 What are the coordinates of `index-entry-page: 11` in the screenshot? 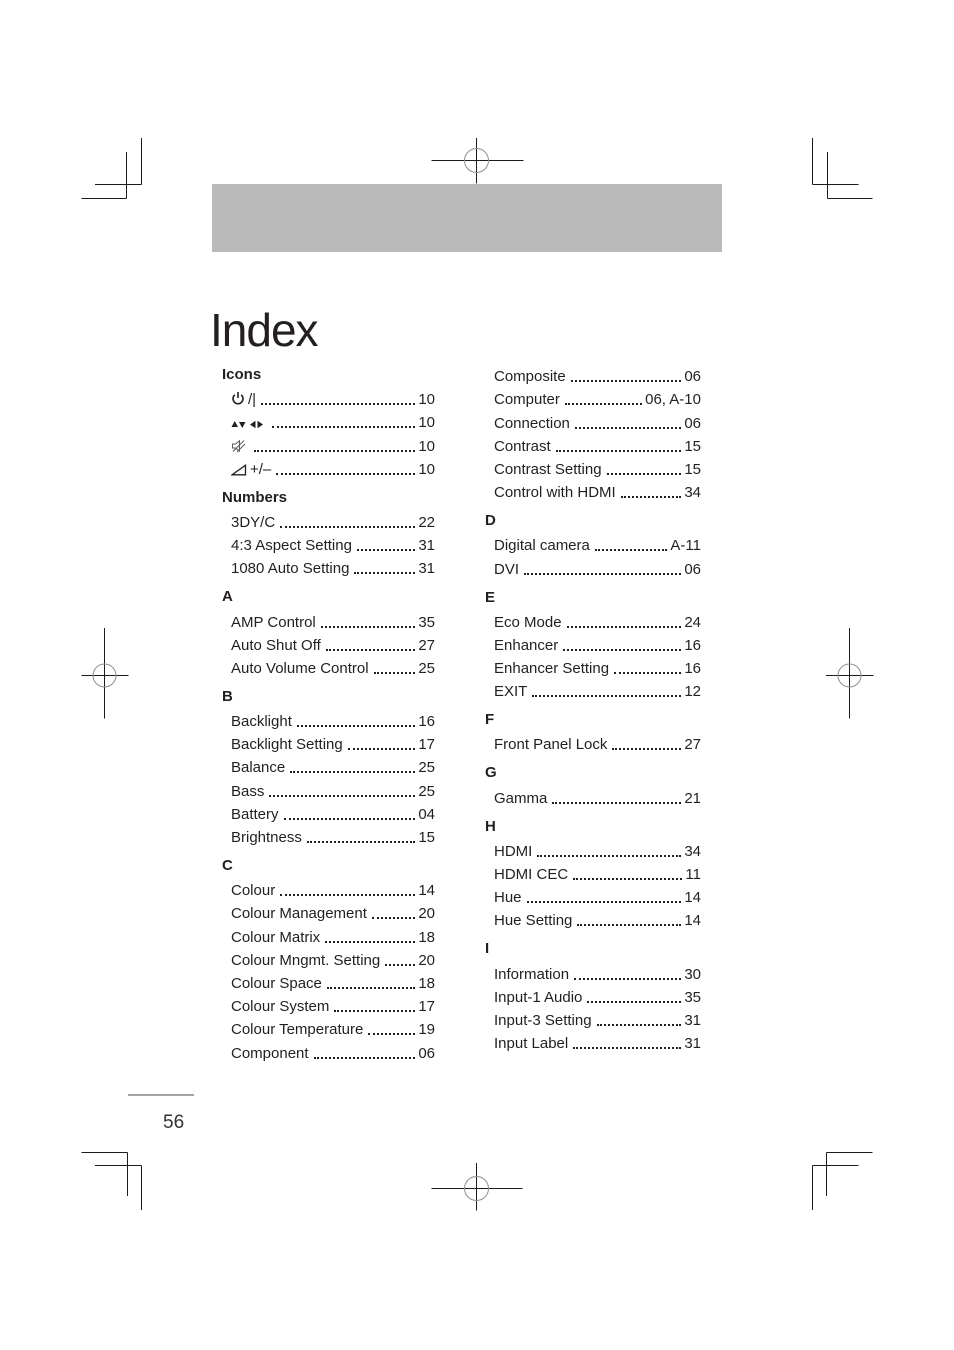 It's located at (693, 874).